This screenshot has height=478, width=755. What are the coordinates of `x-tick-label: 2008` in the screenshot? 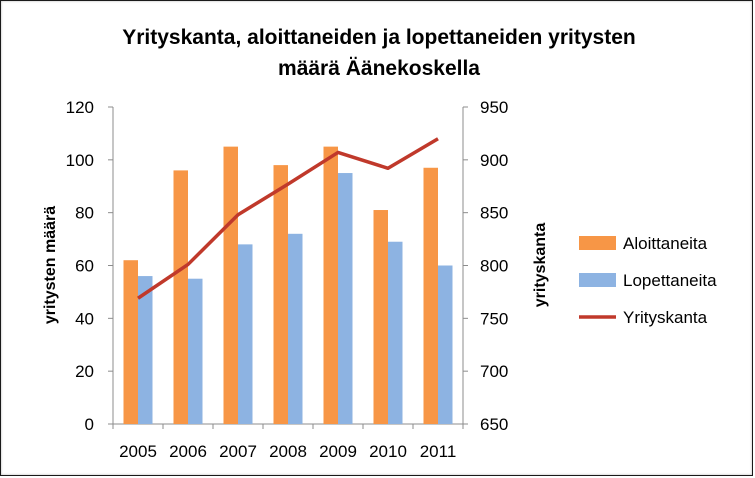 It's located at (288, 451).